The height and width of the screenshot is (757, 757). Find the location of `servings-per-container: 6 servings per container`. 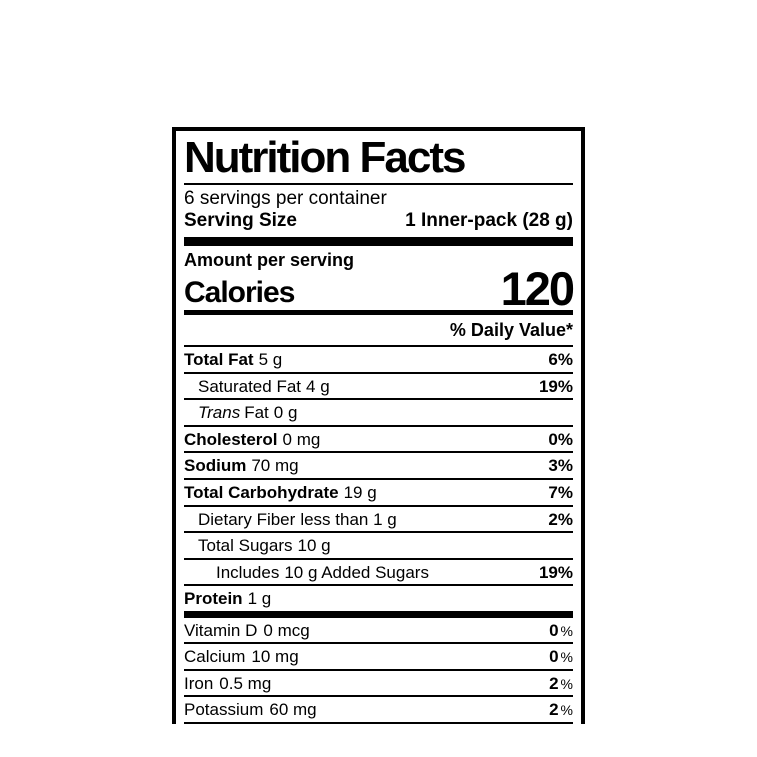

servings-per-container: 6 servings per container is located at coordinates (285, 198).